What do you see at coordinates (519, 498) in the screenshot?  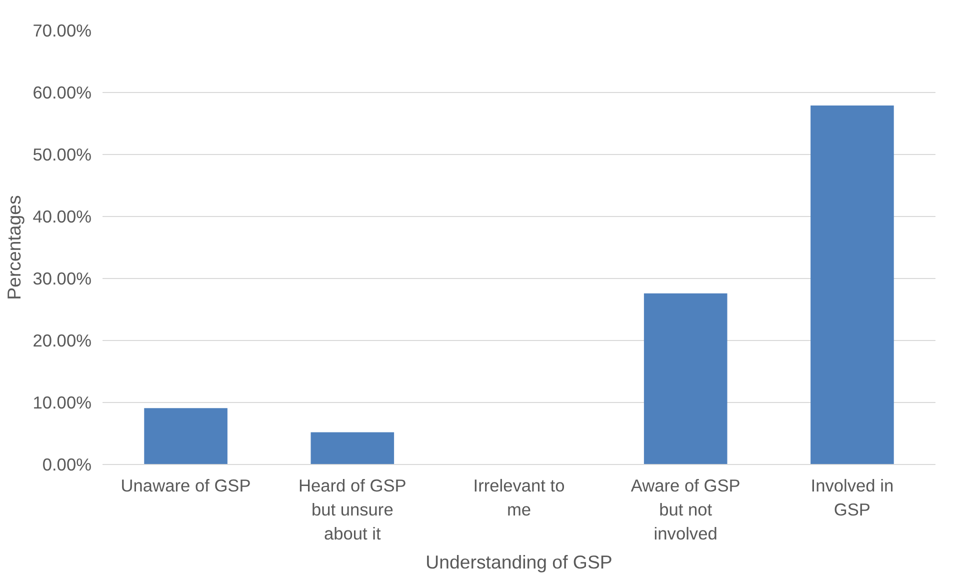 I see `x-tick-label: Irrelevant to me` at bounding box center [519, 498].